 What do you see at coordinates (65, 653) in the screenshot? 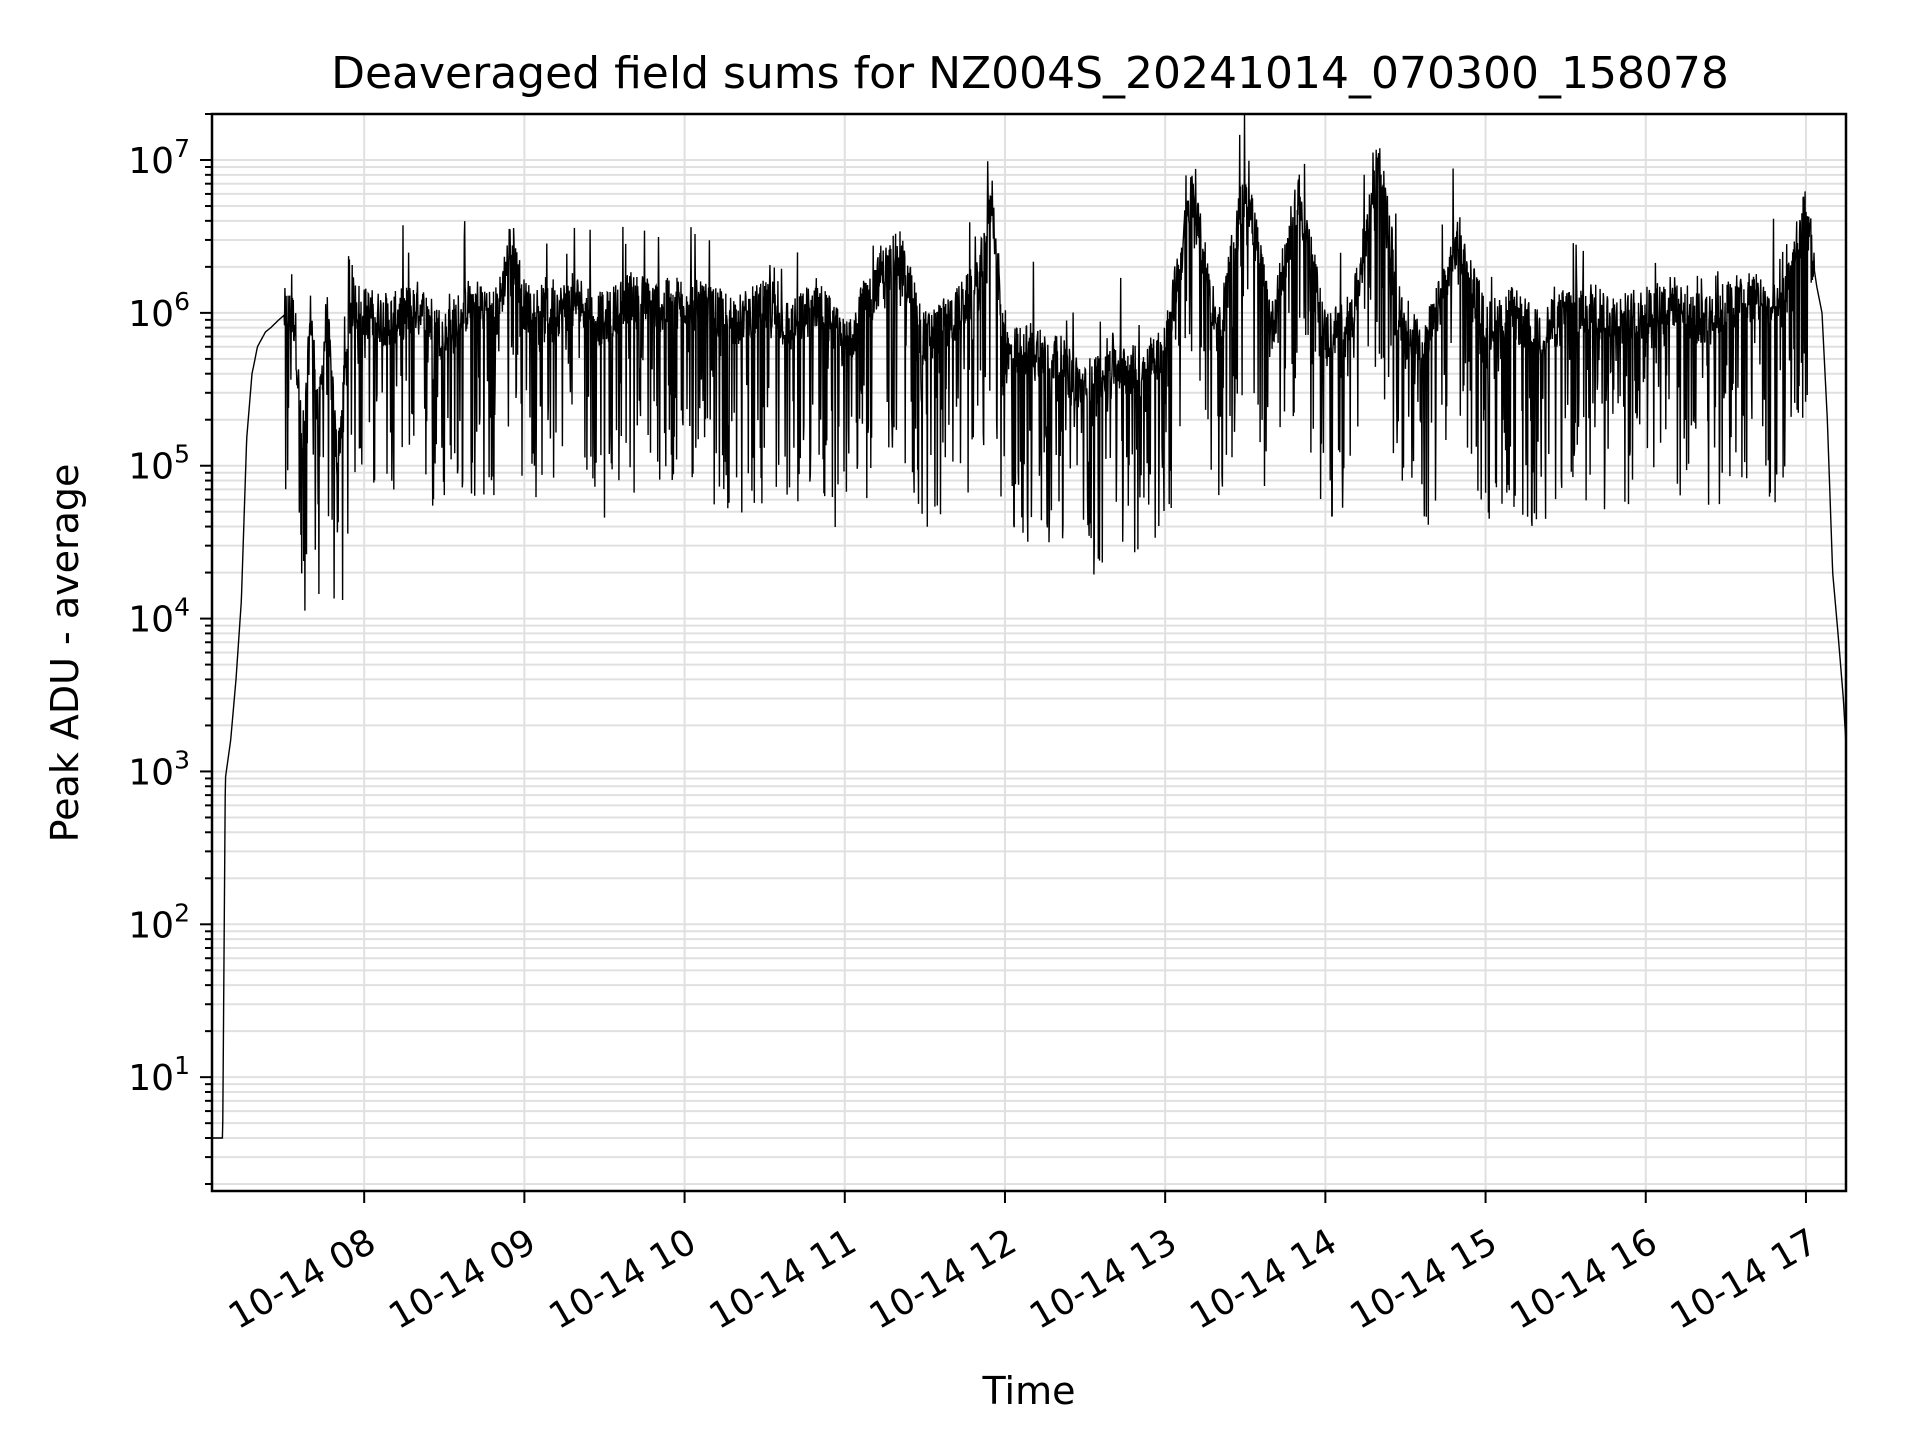
I see `y-axis-label: Peak ADU - average` at bounding box center [65, 653].